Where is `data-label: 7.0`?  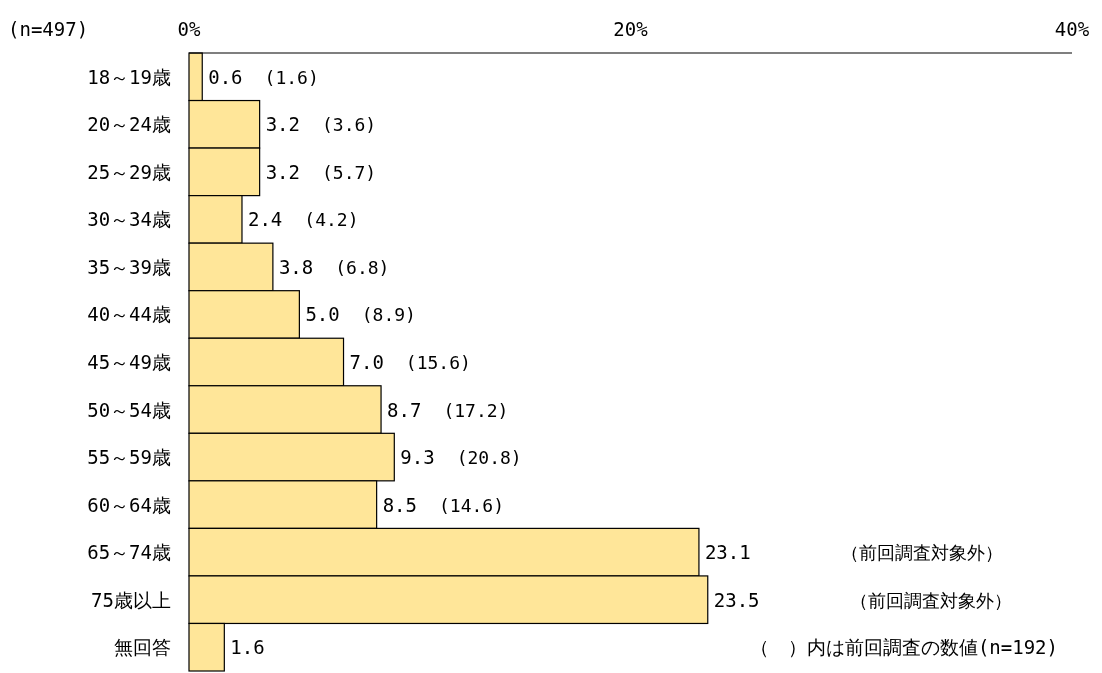
data-label: 7.0 is located at coordinates (366, 362).